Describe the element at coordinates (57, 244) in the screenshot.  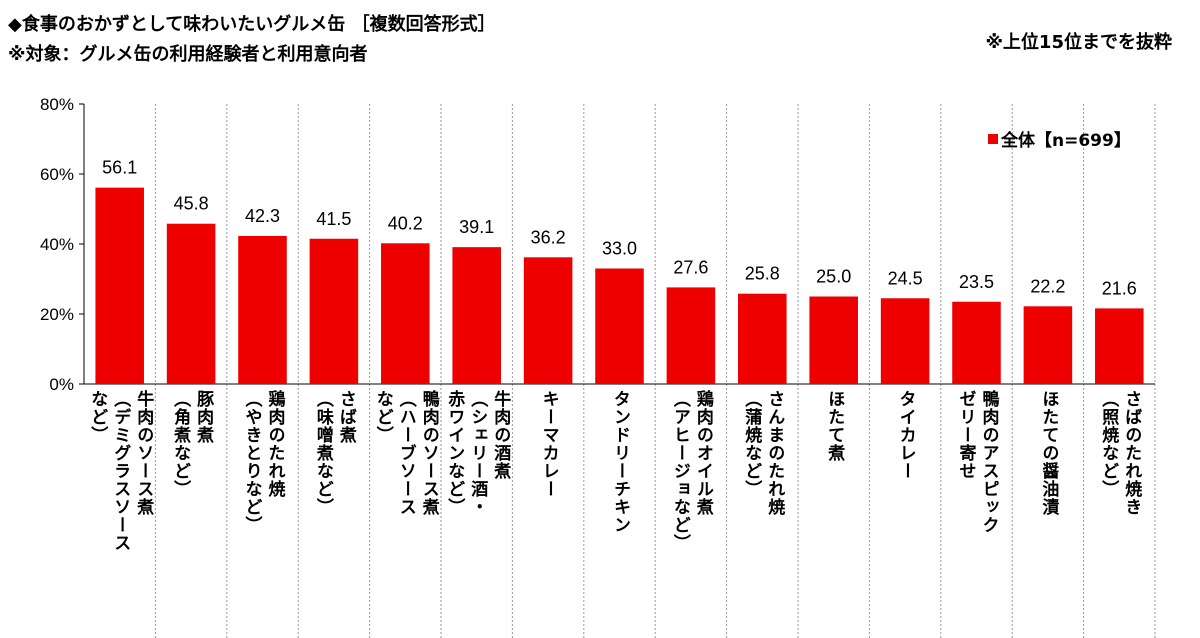
I see `y-tick-label: 40%` at that location.